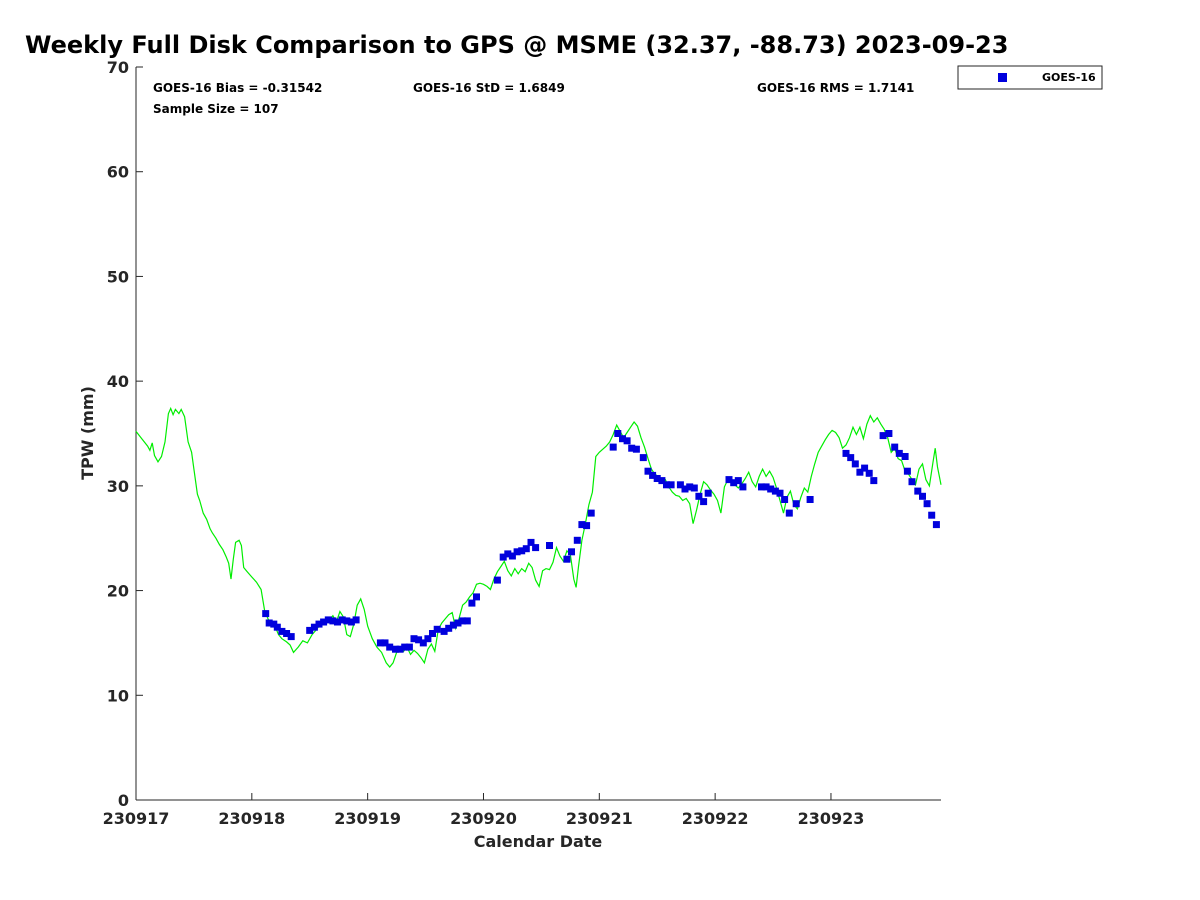  I want to click on y-tick-label: 50, so click(118, 276).